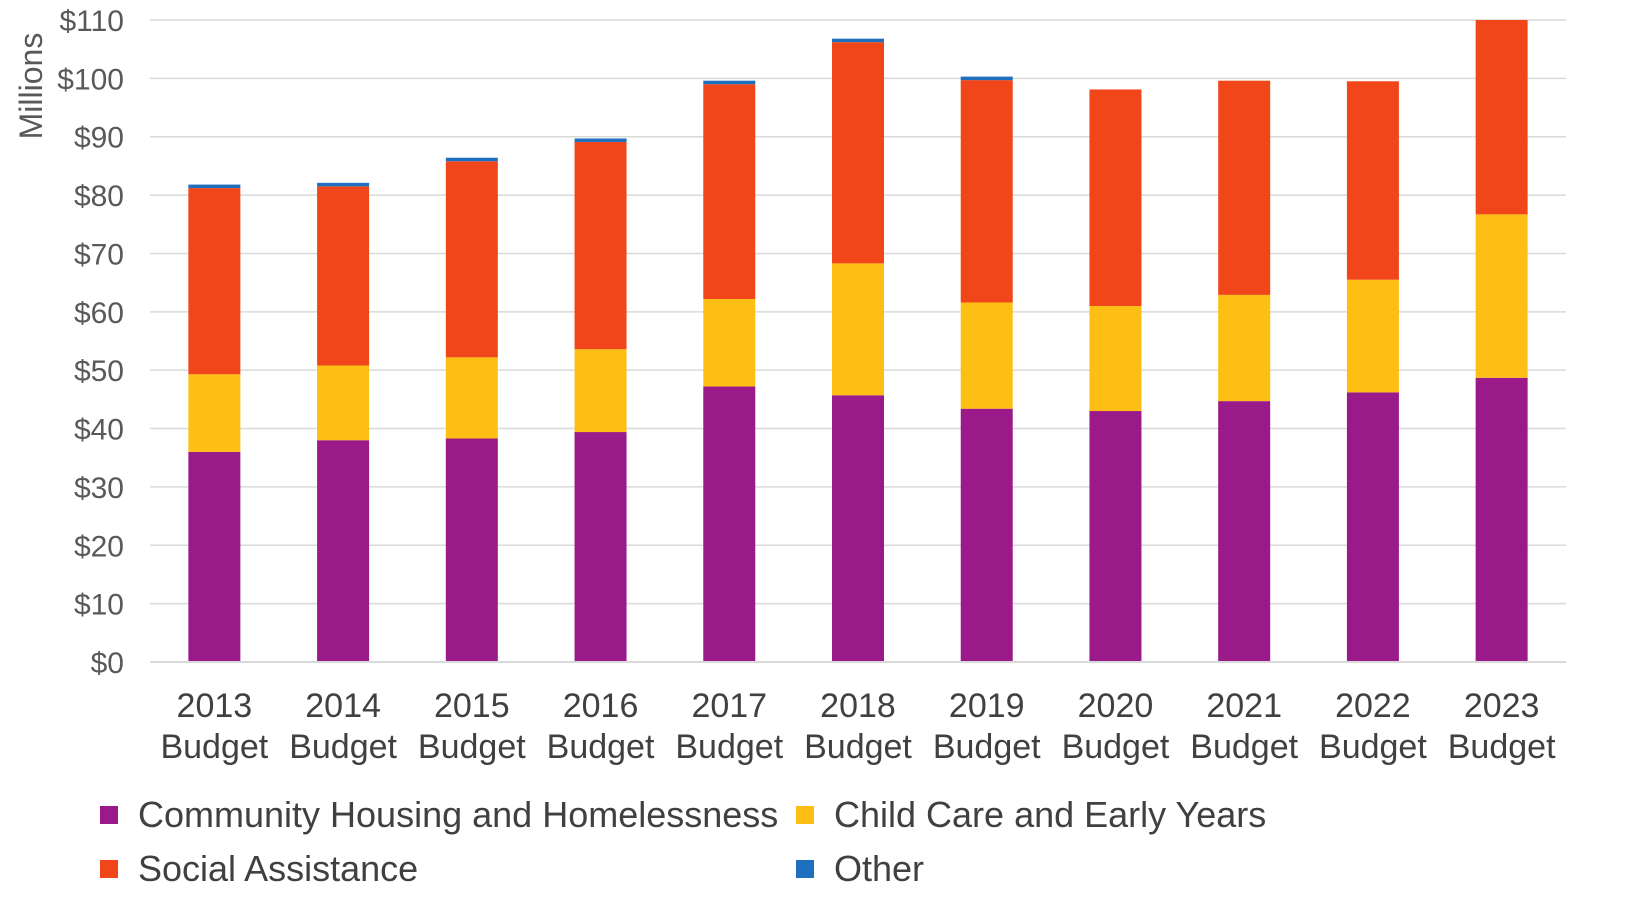 The width and height of the screenshot is (1626, 913). What do you see at coordinates (99, 430) in the screenshot?
I see `y-tick-label: $40` at bounding box center [99, 430].